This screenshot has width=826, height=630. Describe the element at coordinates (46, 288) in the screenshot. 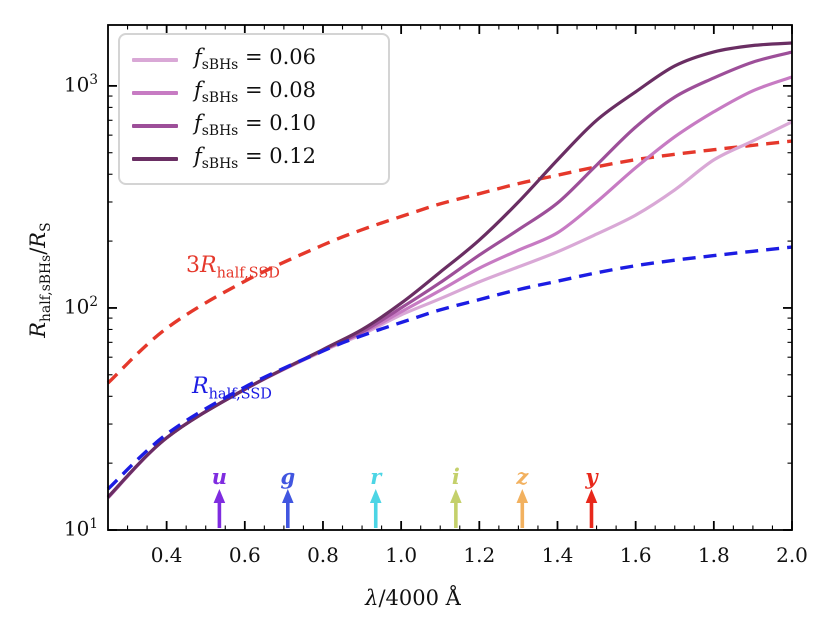

I see `ylabel-subscript-1: half,sBHs` at that location.